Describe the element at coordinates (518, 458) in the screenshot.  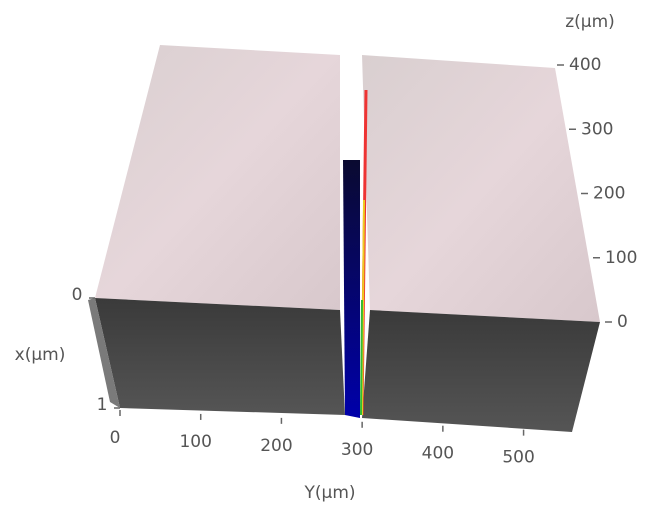
I see `y-tick-label: 500` at that location.